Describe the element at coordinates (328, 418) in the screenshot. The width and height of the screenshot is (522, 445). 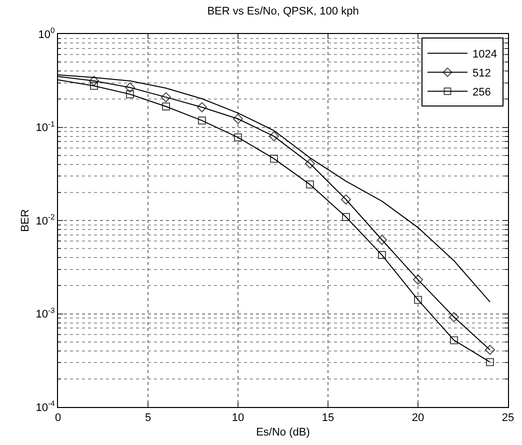
I see `x-tick-label: 15` at that location.